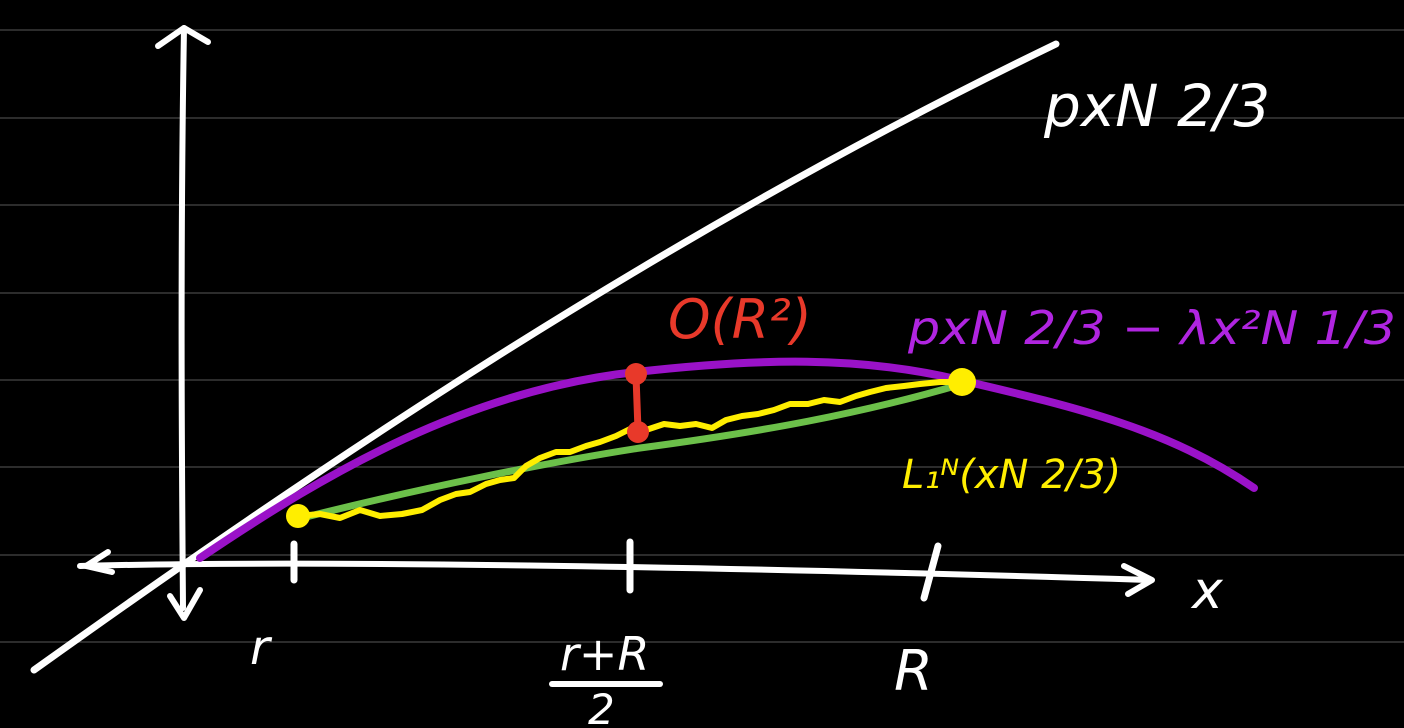 This screenshot has height=728, width=1404. What do you see at coordinates (99, 562) in the screenshot?
I see `x-axis-arrowhead-left` at bounding box center [99, 562].